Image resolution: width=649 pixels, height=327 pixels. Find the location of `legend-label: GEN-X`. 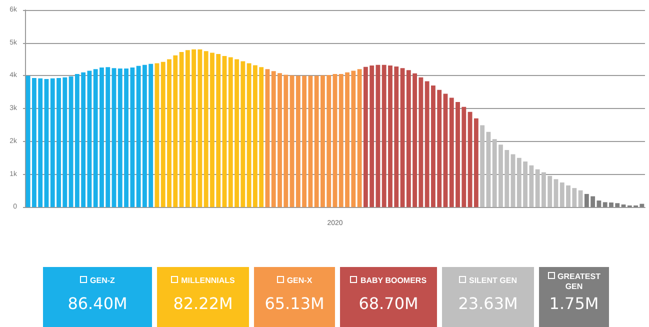

legend-label: GEN-X is located at coordinates (299, 280).